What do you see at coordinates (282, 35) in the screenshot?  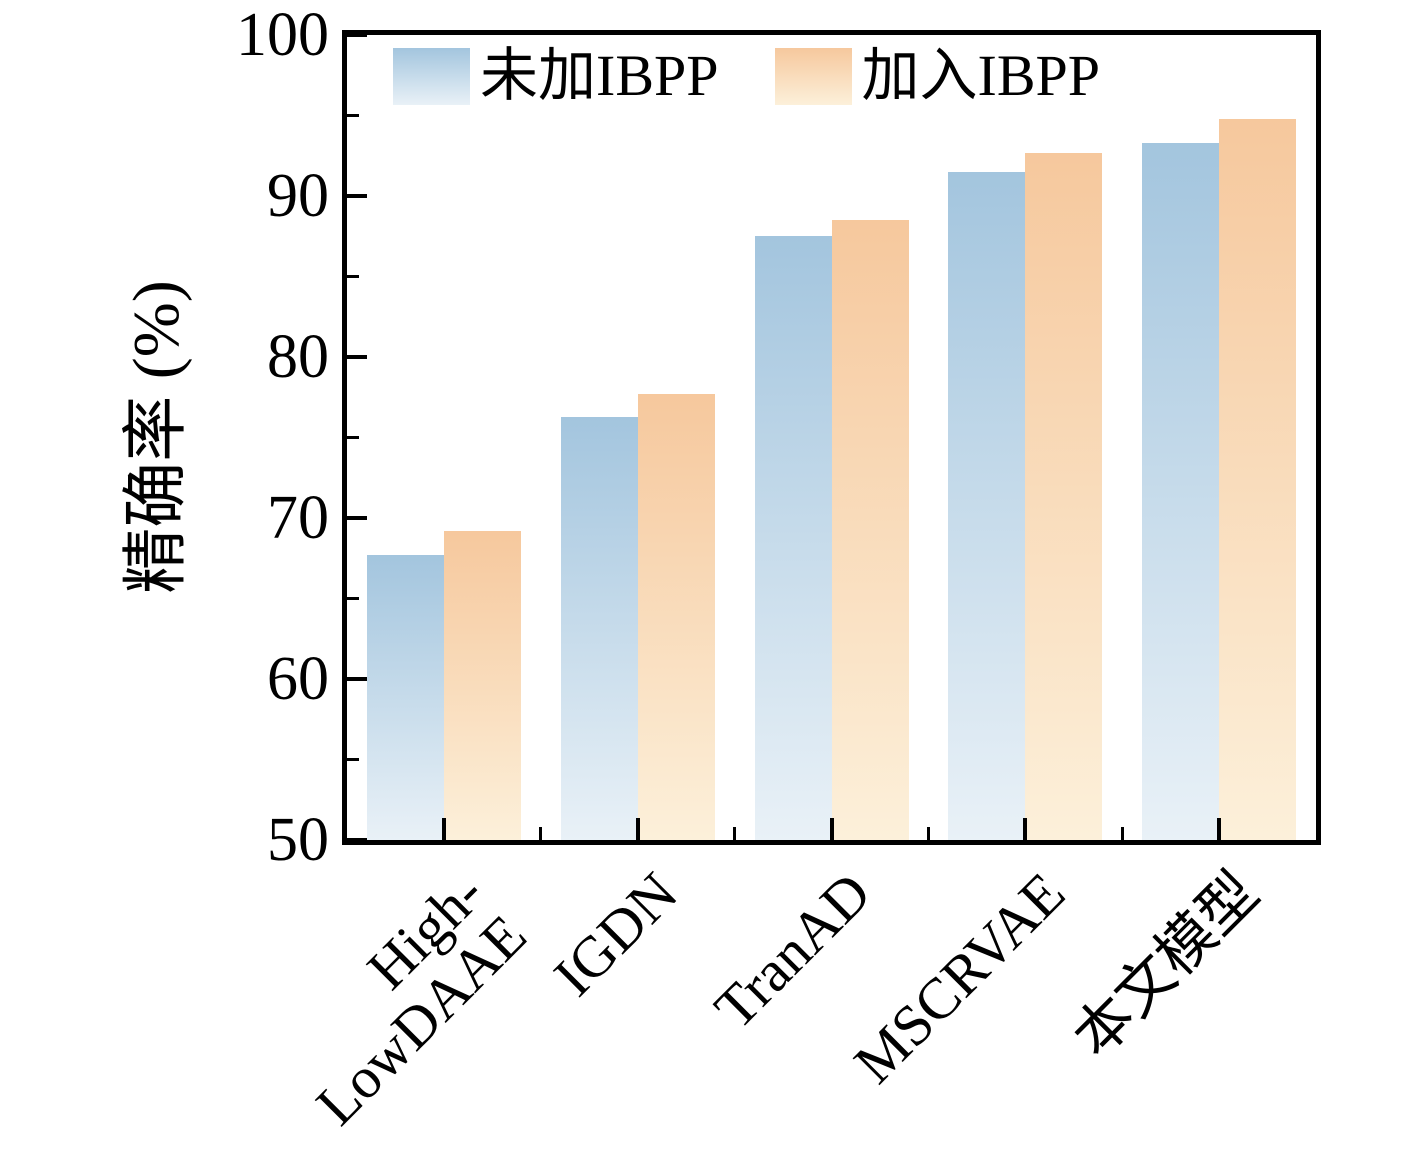 I see `y-tick-label-100: 100` at bounding box center [282, 35].